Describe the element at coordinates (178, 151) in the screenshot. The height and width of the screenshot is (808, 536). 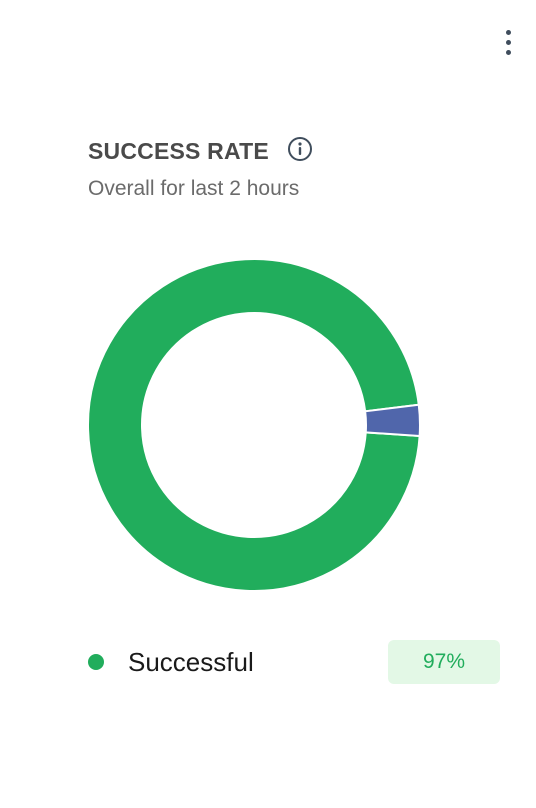
I see `chart-title: SUCCESS RATE` at that location.